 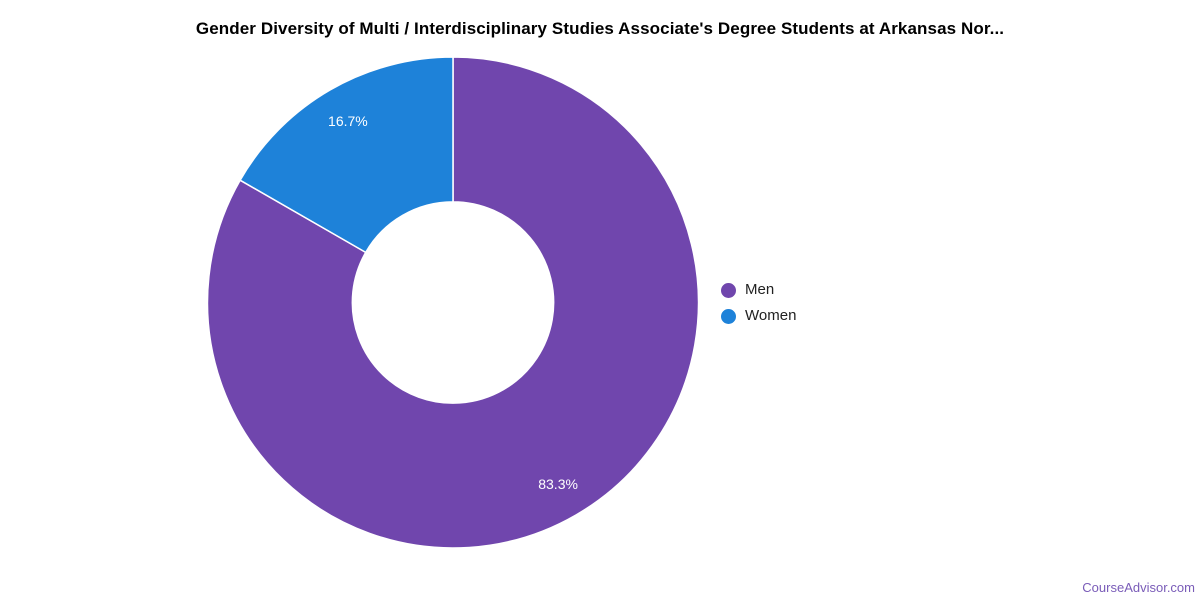 I want to click on legend-item-women: Women, so click(x=758, y=316).